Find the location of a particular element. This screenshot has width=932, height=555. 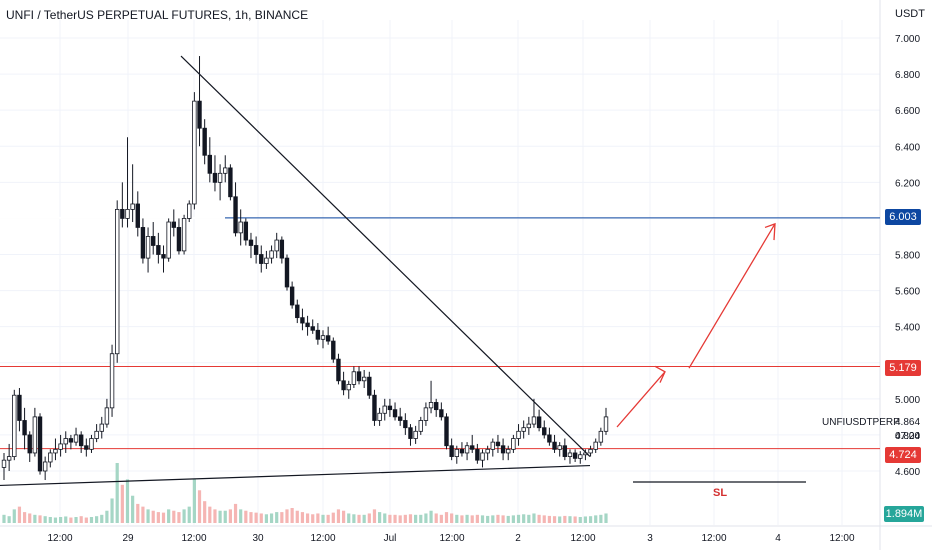

axis-currency-label: USDT is located at coordinates (910, 14).